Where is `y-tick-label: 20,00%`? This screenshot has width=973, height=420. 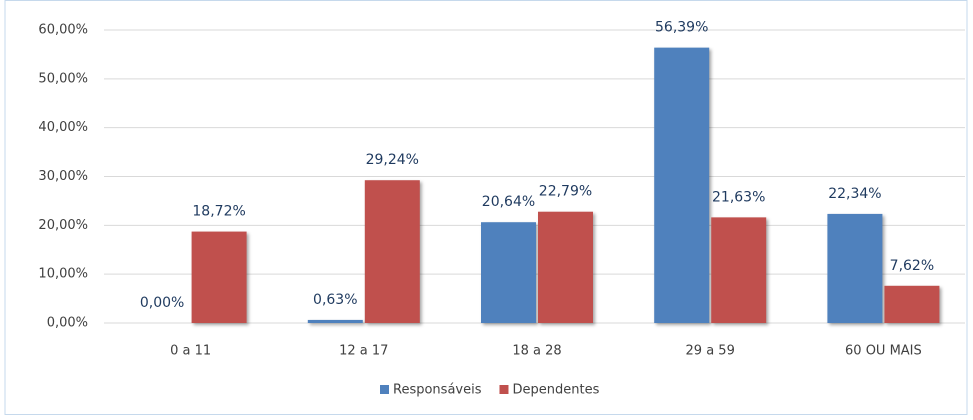
y-tick-label: 20,00% is located at coordinates (63, 225).